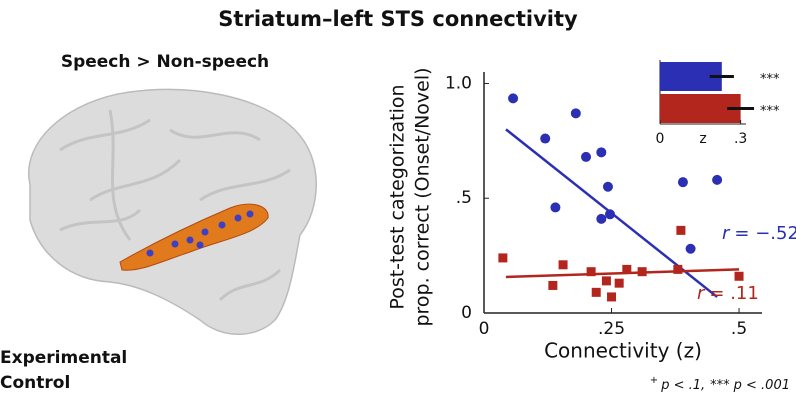 This screenshot has width=796, height=400. Describe the element at coordinates (466, 313) in the screenshot. I see `y-tick-label: 0` at that location.